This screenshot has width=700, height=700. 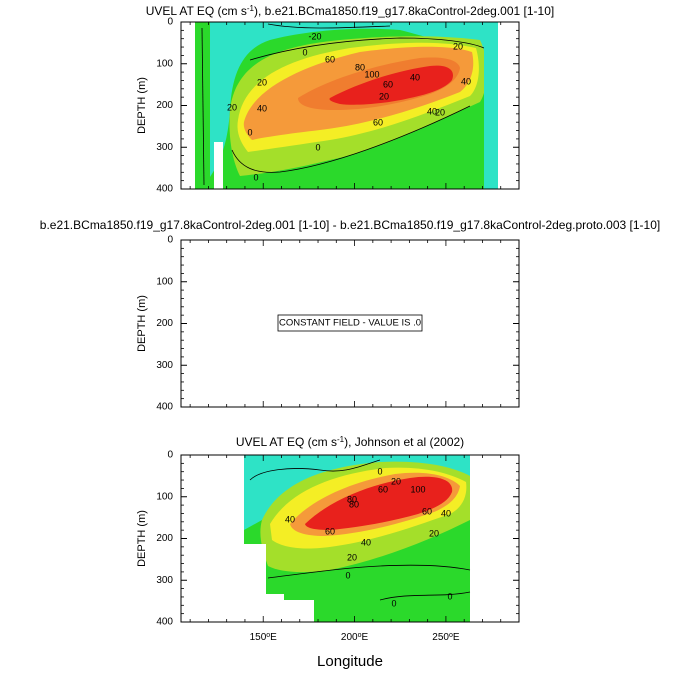 I want to click on constant-field-annotation: CONSTANT FIELD - VALUE IS .0, so click(x=350, y=323).